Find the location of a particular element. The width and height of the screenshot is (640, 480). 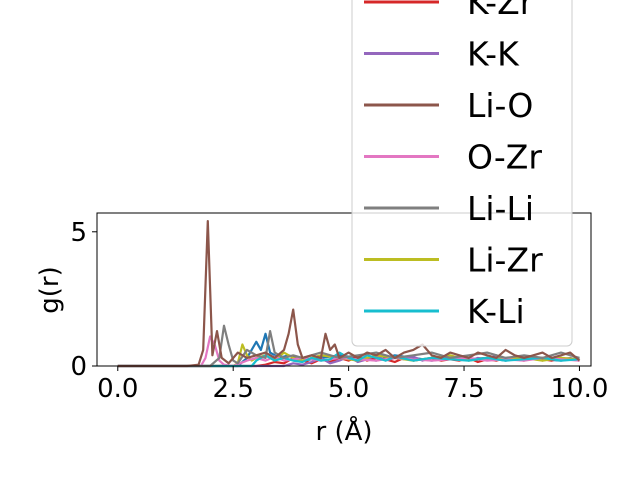

legend-label: O-Zr is located at coordinates (504, 157).